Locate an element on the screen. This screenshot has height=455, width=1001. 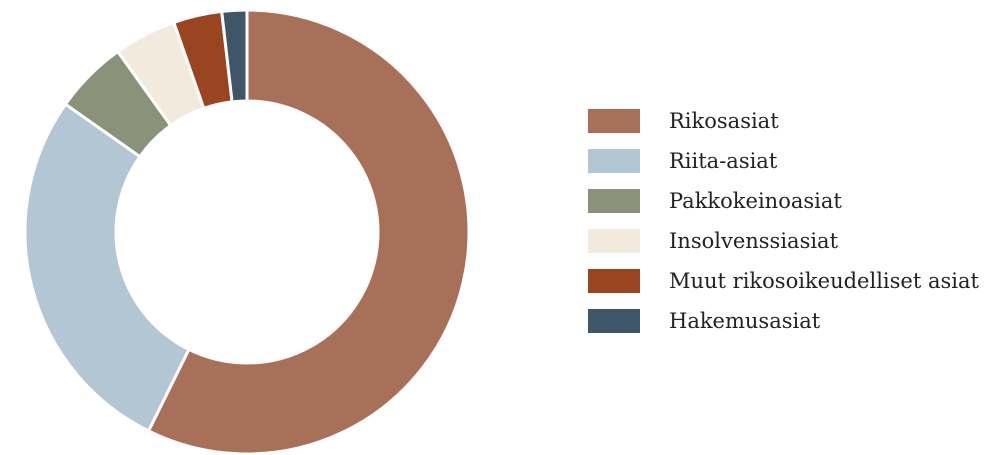
legend-item: Riita-asiat is located at coordinates (783, 161).